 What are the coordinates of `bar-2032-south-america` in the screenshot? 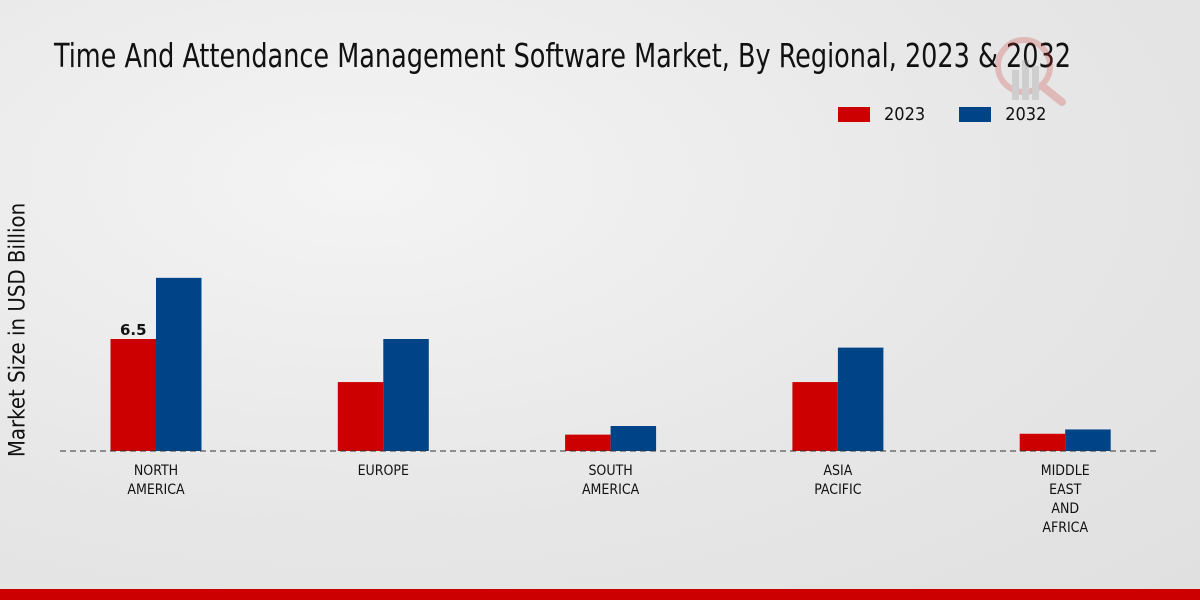 It's located at (633, 438).